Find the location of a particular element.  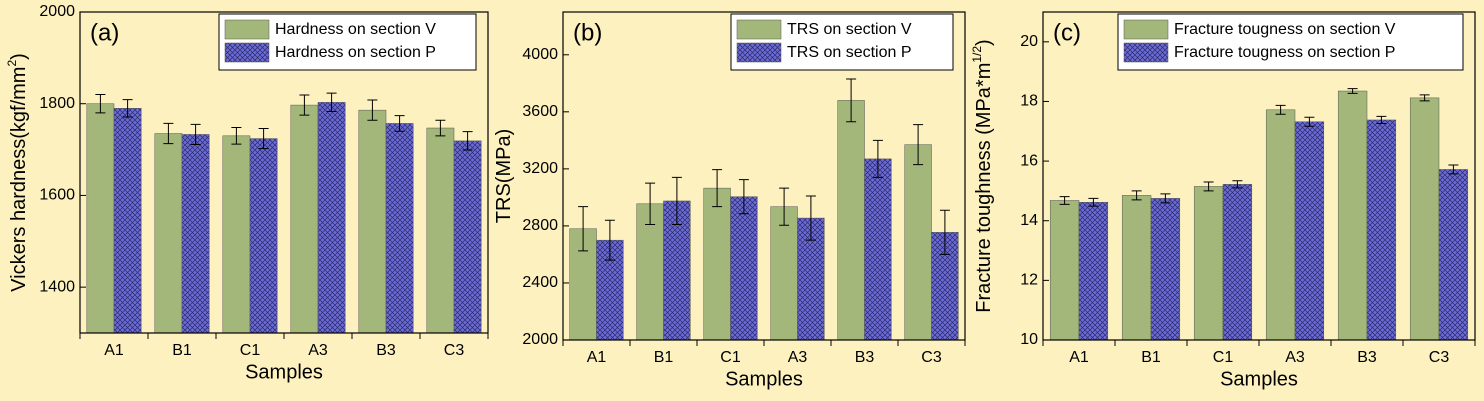

y-tick-label: 1800 is located at coordinates (57, 103).